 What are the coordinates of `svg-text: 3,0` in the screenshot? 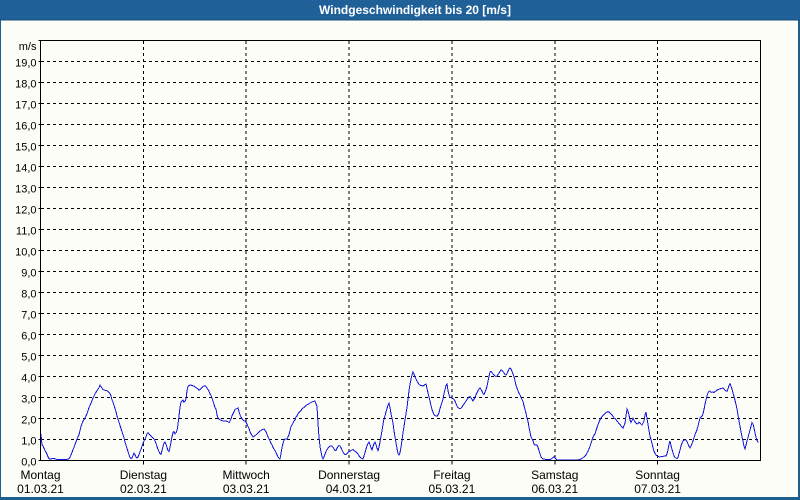 It's located at (28, 400).